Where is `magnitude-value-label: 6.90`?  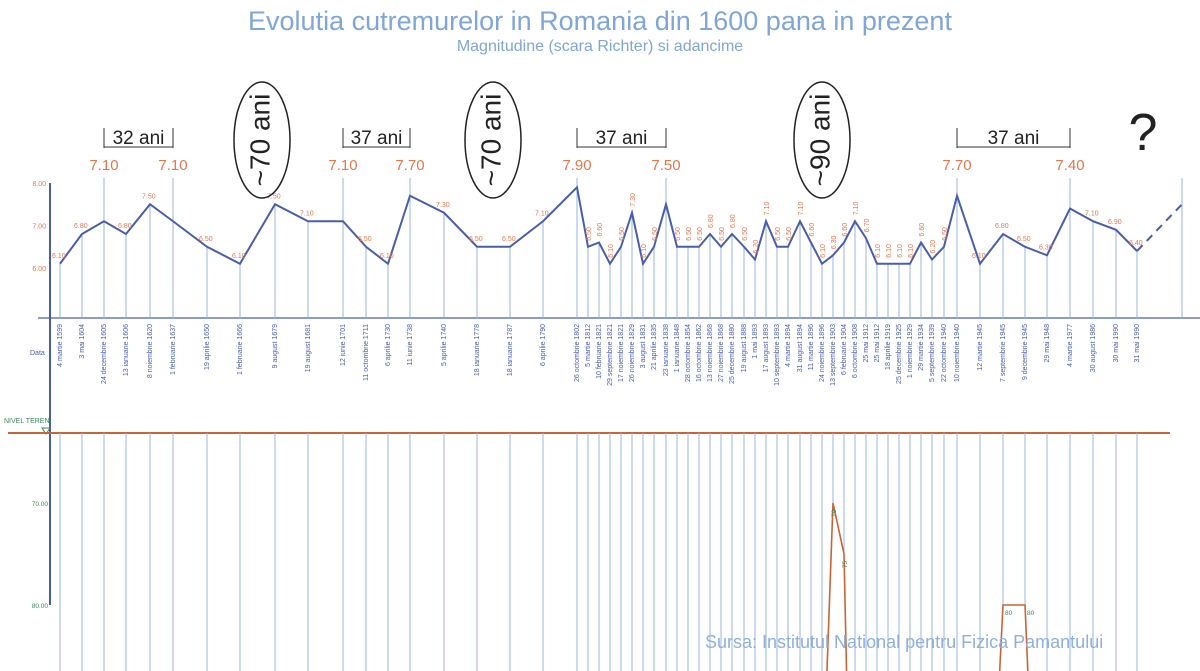 magnitude-value-label: 6.90 is located at coordinates (1115, 222).